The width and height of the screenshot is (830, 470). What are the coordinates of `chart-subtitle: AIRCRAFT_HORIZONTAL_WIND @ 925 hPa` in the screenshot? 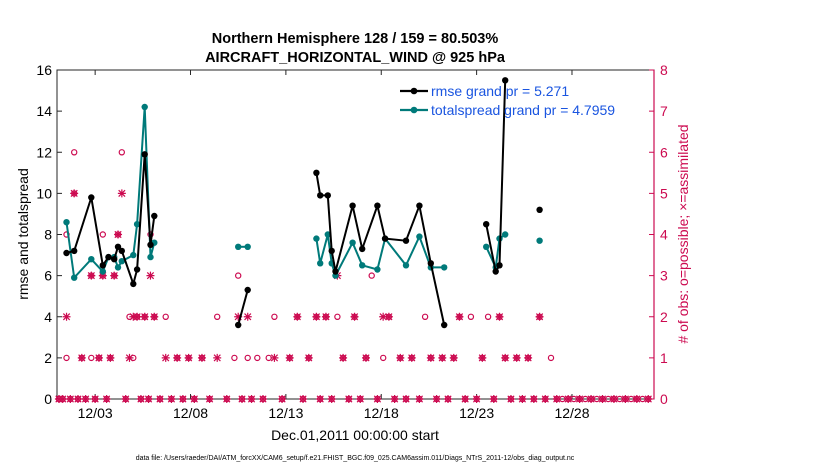 It's located at (355, 58).